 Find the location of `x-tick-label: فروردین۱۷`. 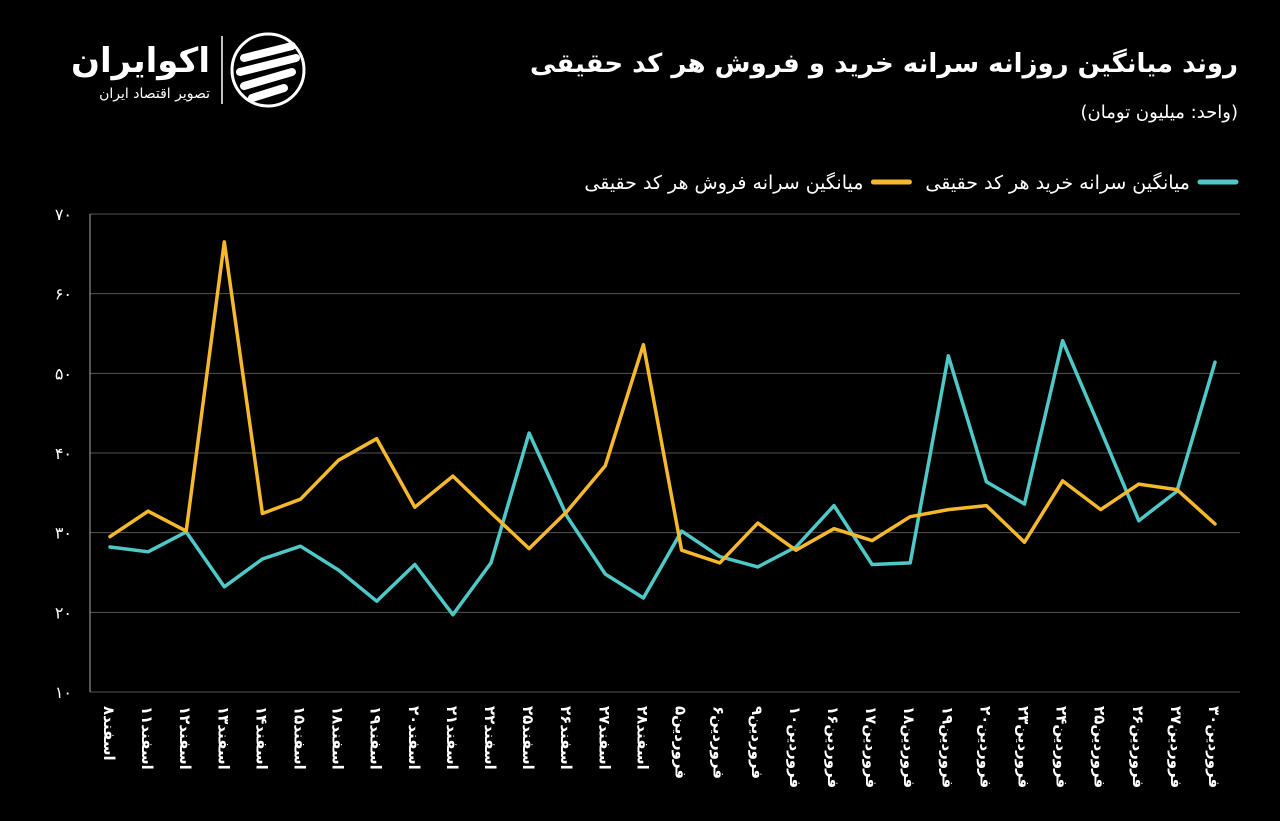

x-tick-label: فروردین۱۷ is located at coordinates (871, 747).